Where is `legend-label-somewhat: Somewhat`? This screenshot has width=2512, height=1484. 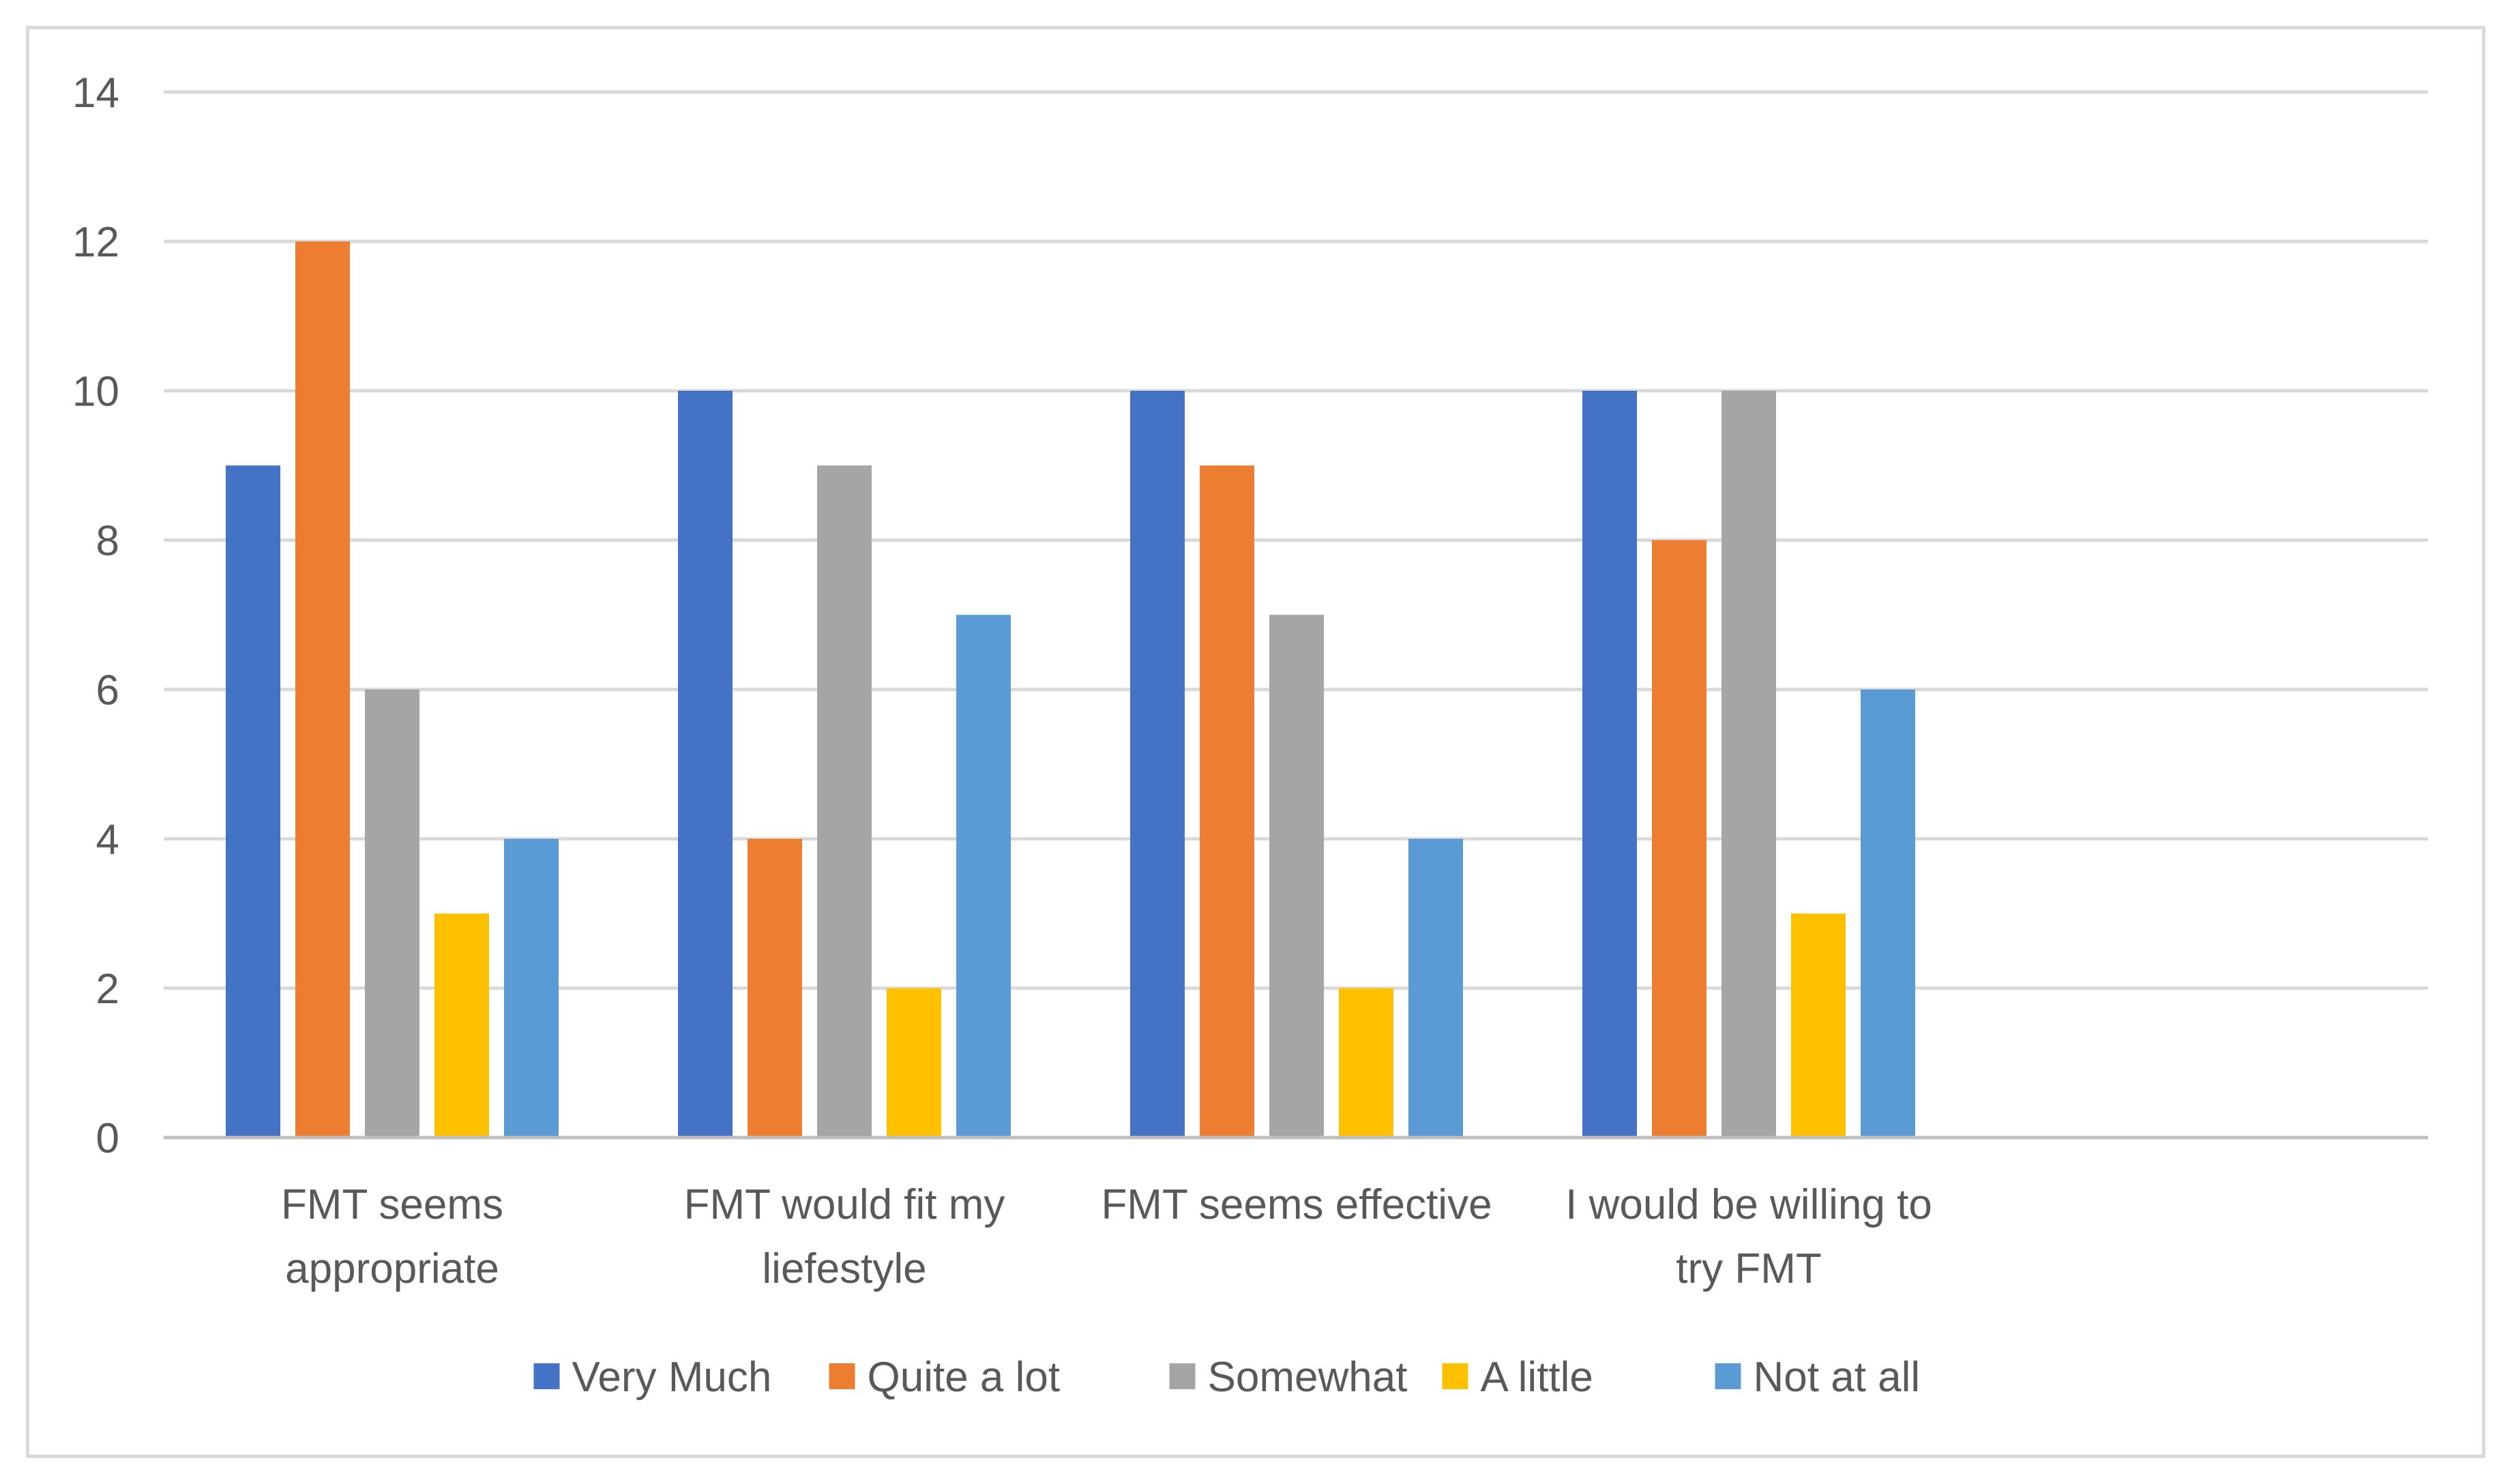
legend-label-somewhat: Somewhat is located at coordinates (1308, 1378).